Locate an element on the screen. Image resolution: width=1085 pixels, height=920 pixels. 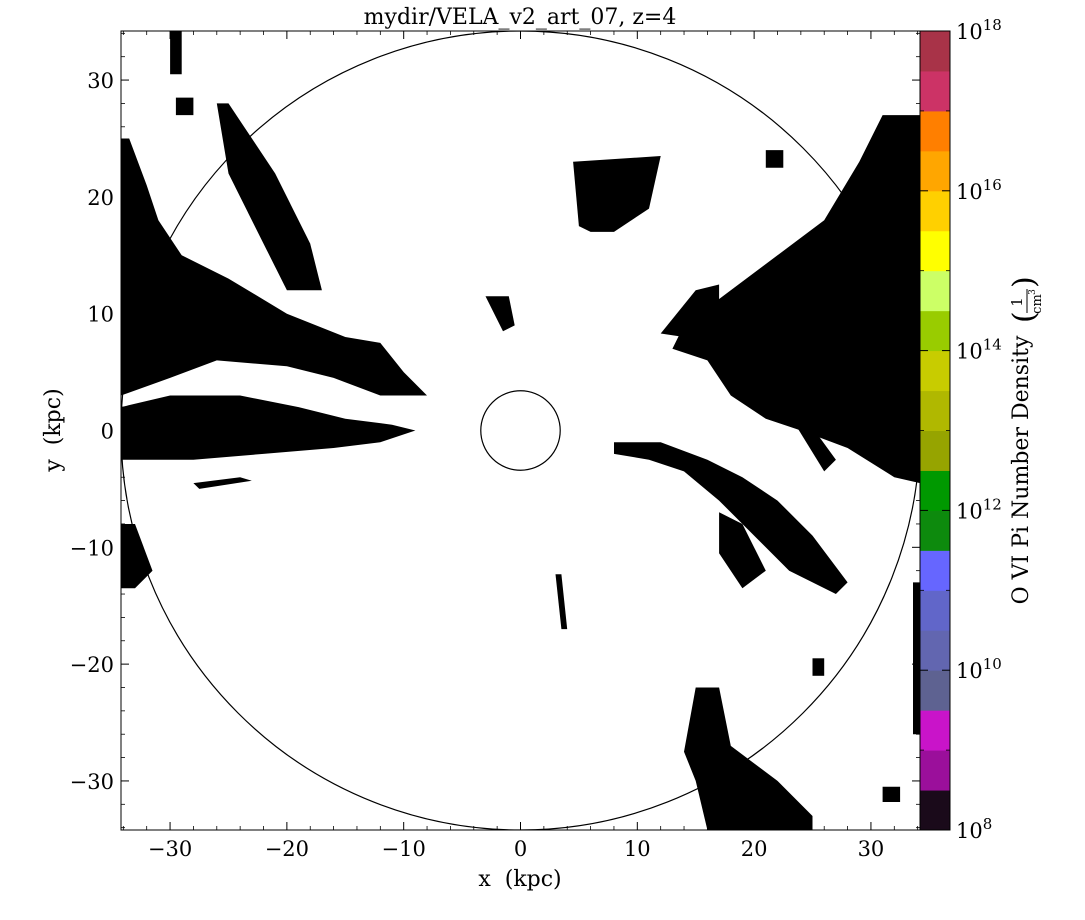
region-right-mid-filament is located at coordinates (731, 518).